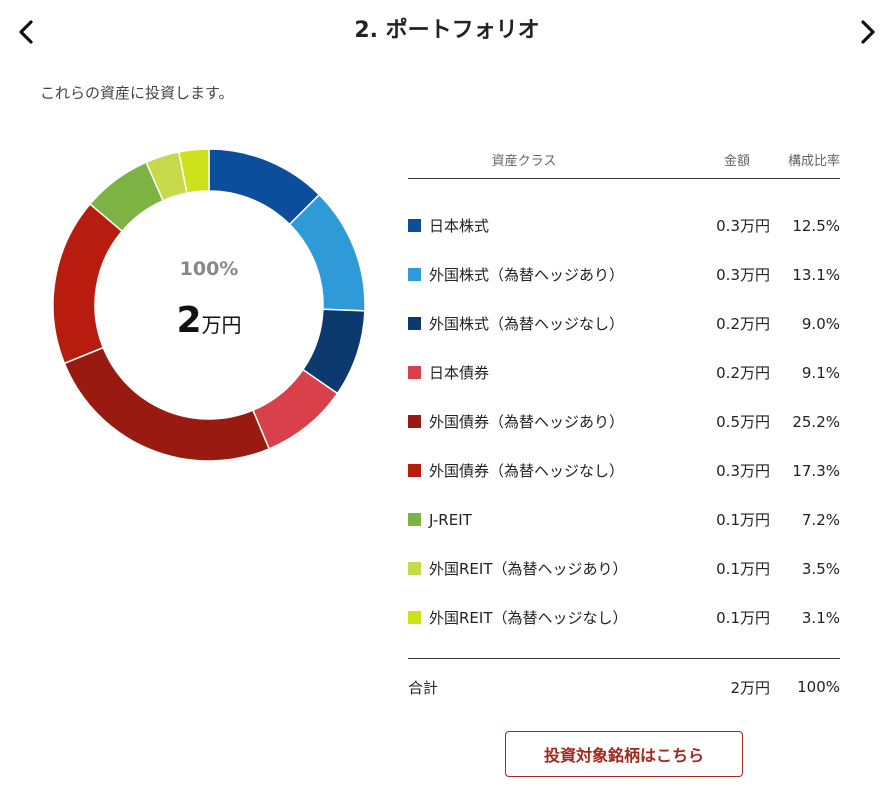 The height and width of the screenshot is (794, 894). Describe the element at coordinates (624, 754) in the screenshot. I see `investment-targets-button: 投資対象銘柄はこちら` at that location.